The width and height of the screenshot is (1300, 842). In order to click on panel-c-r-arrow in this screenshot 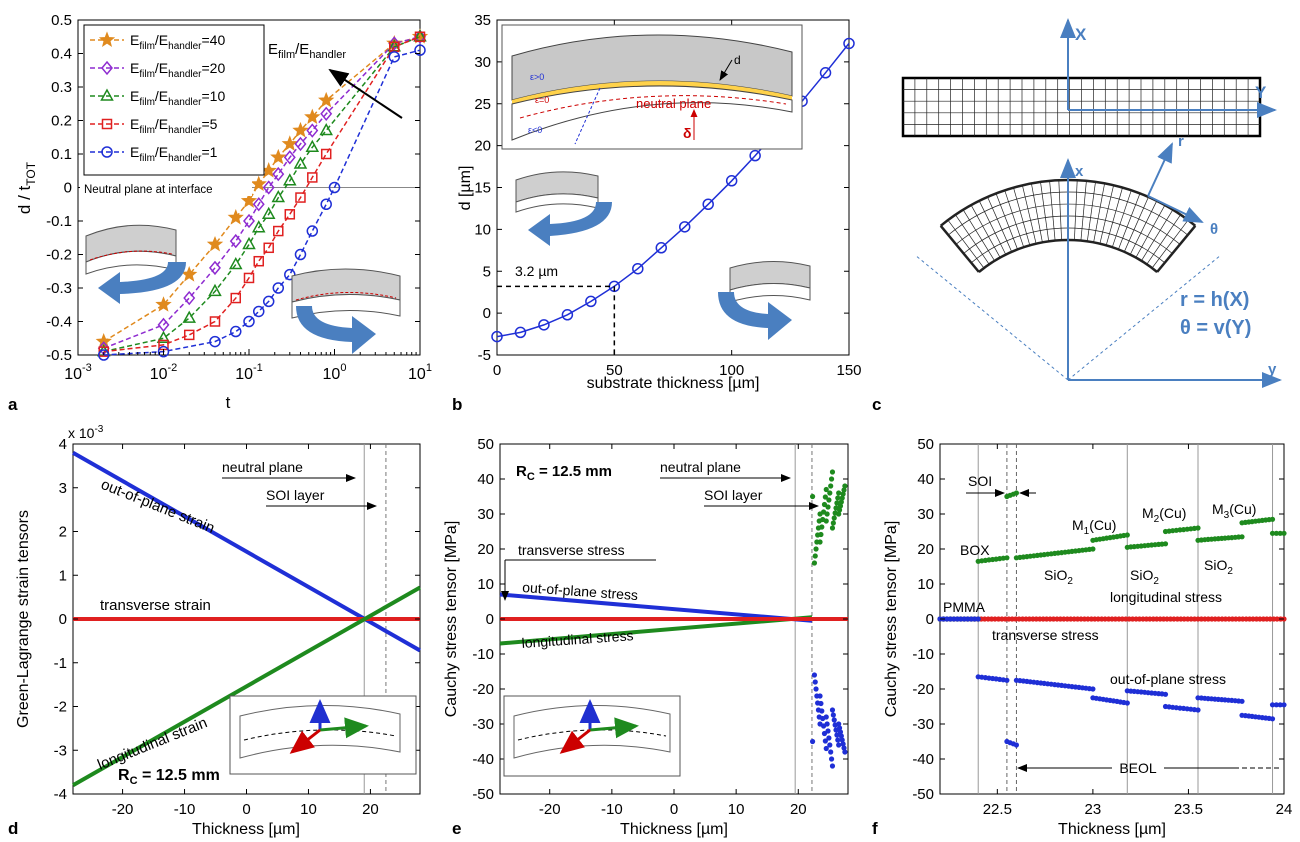, I will do `click(1160, 169)`.